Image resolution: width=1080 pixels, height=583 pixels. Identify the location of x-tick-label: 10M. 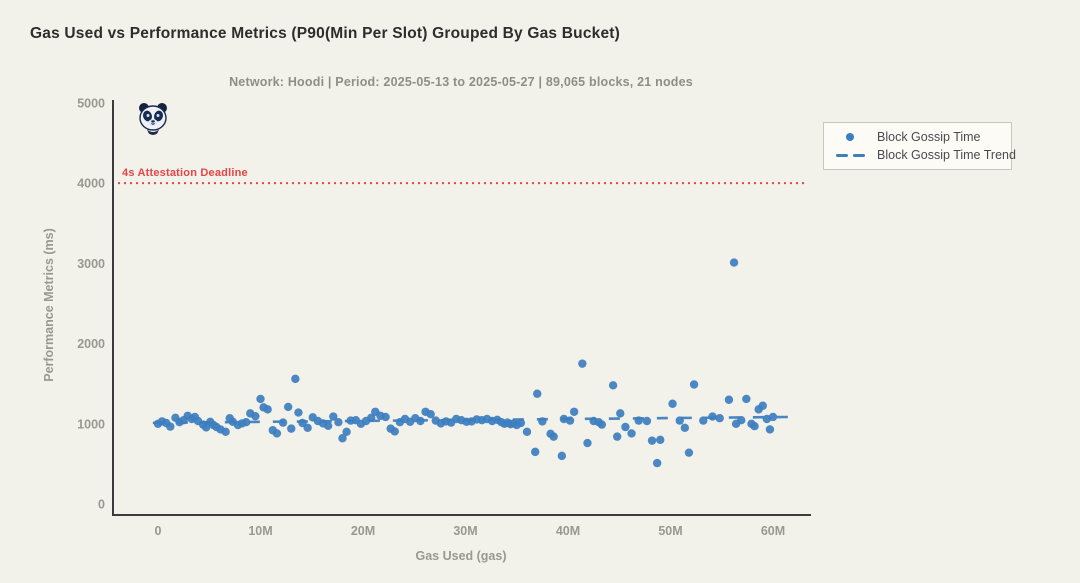
(260, 531).